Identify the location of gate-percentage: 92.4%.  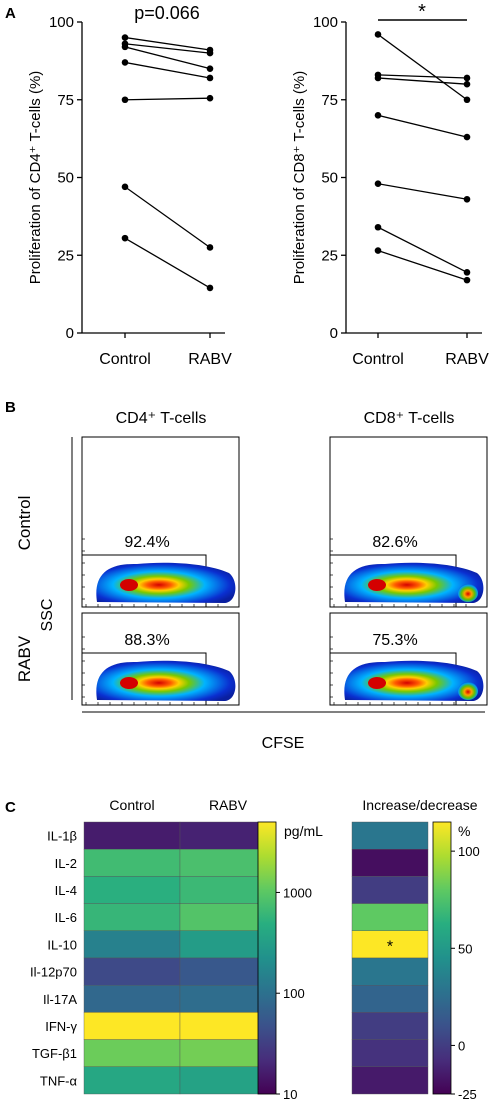
(146, 542).